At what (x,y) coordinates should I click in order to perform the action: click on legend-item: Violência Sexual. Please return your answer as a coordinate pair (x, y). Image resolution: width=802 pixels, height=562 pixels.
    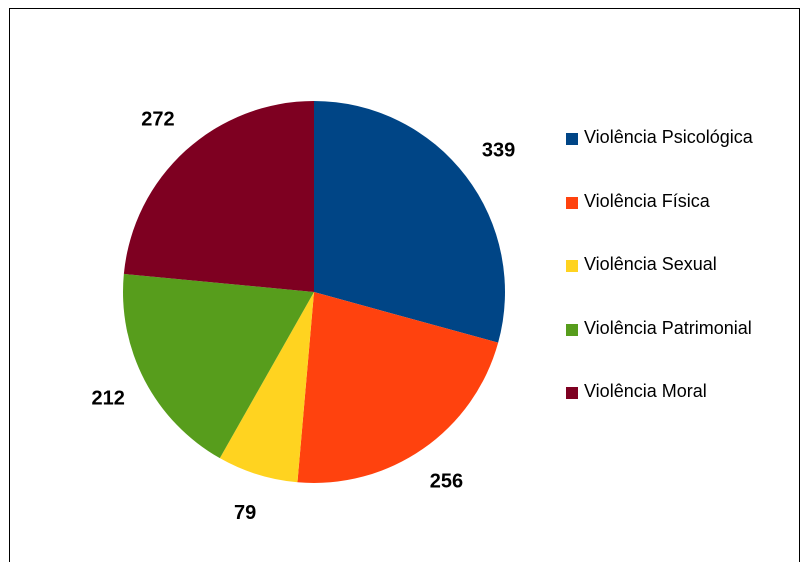
    Looking at the image, I should click on (673, 285).